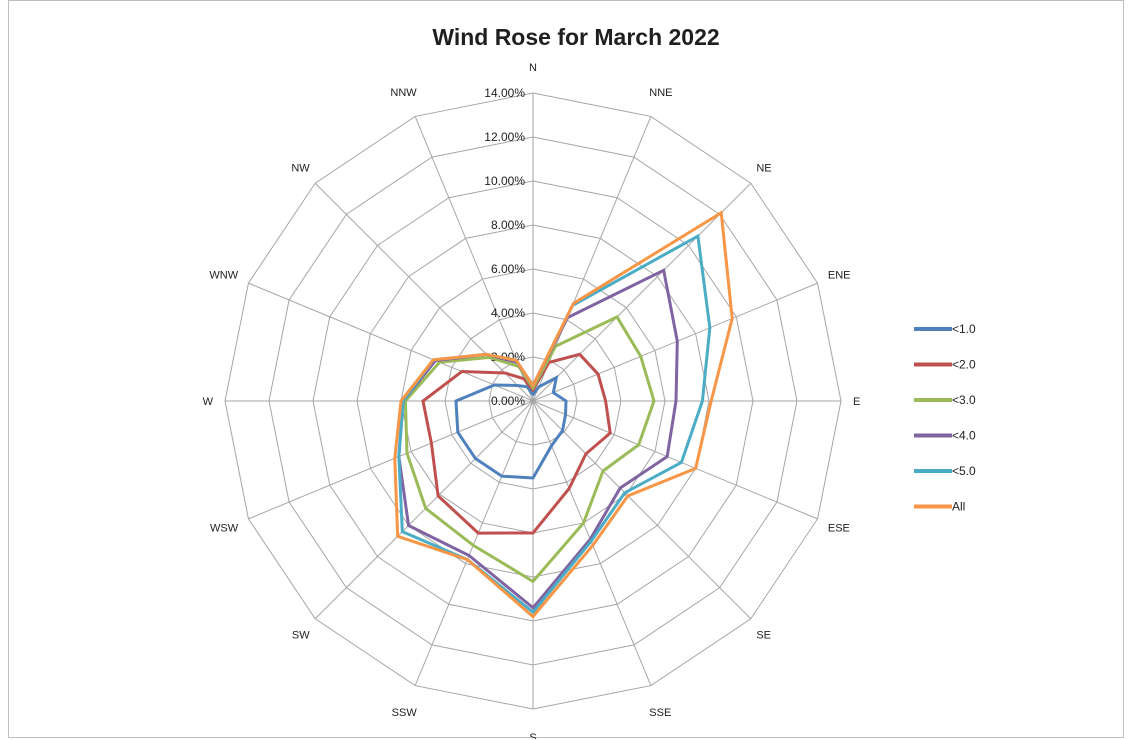  I want to click on tick-label: 10.00%, so click(504, 181).